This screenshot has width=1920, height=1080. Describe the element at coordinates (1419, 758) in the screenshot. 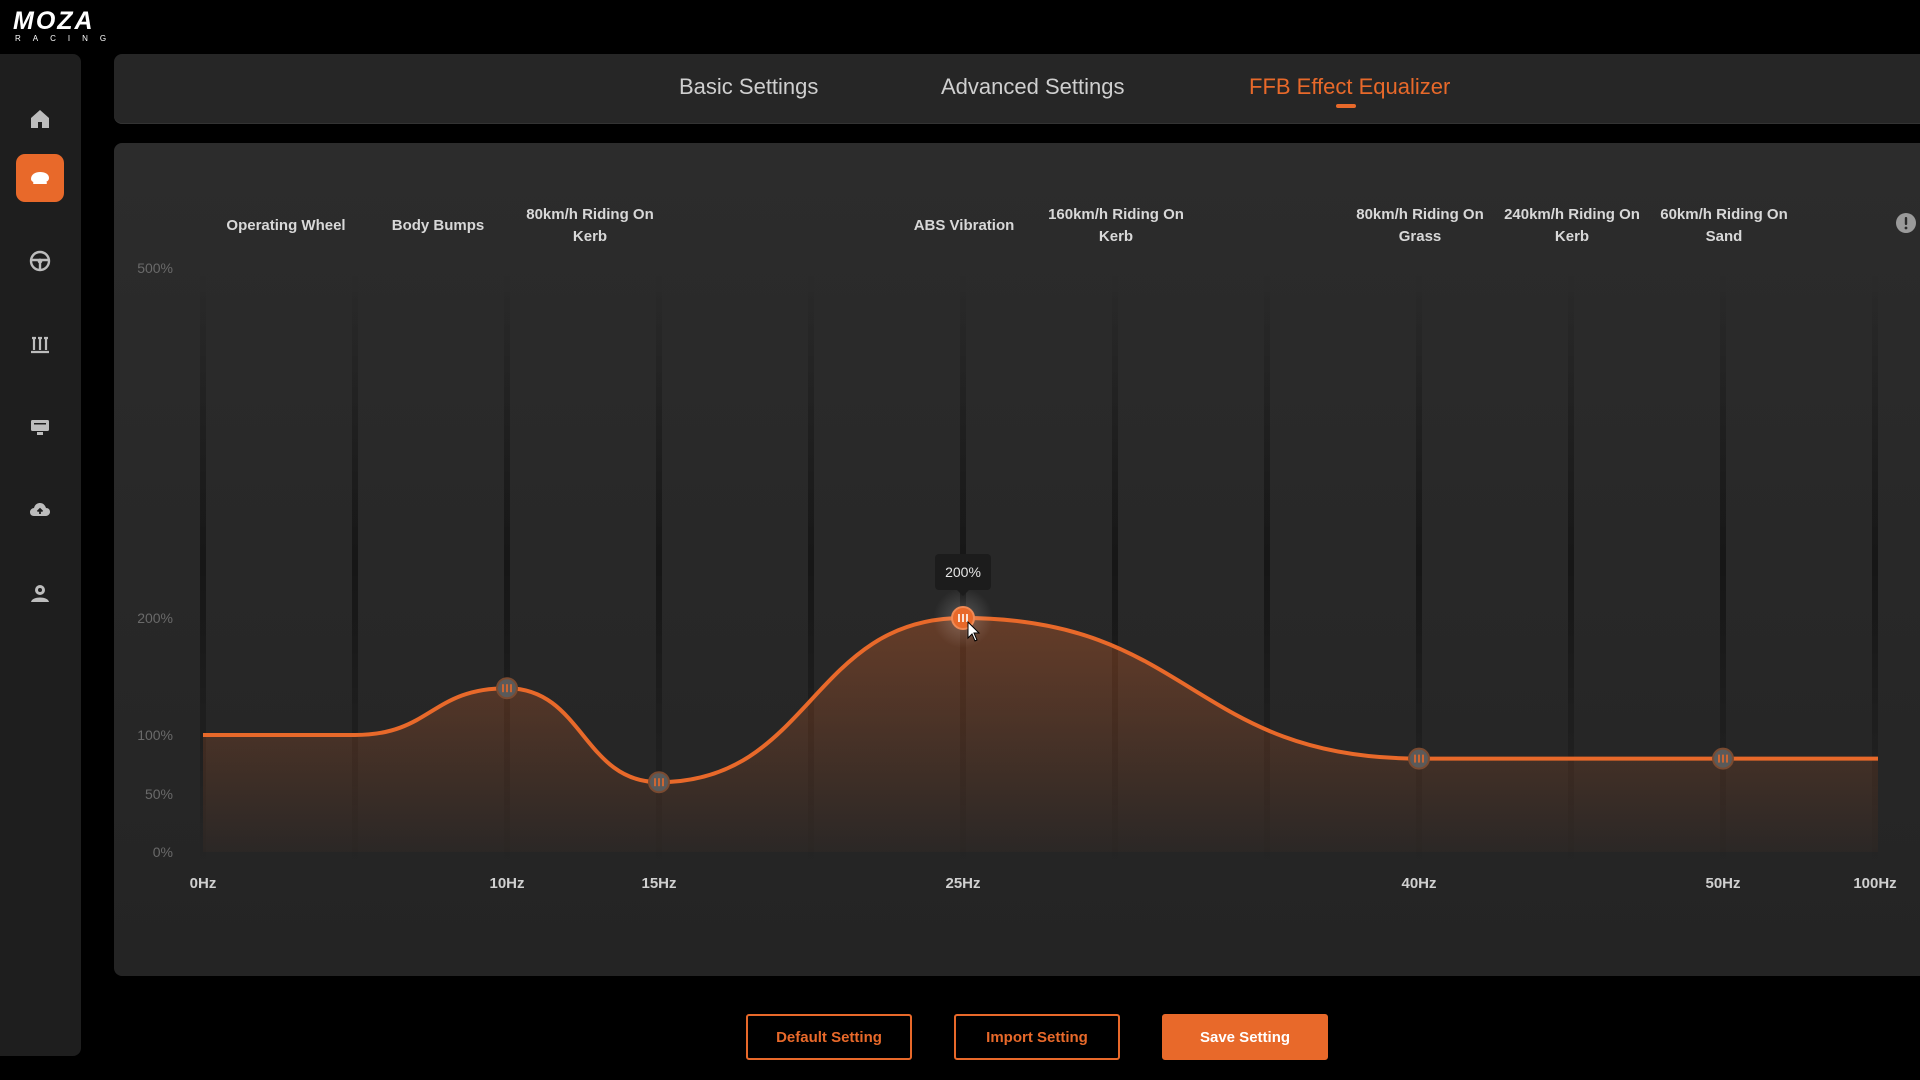

I see `band-handle-40hz` at that location.